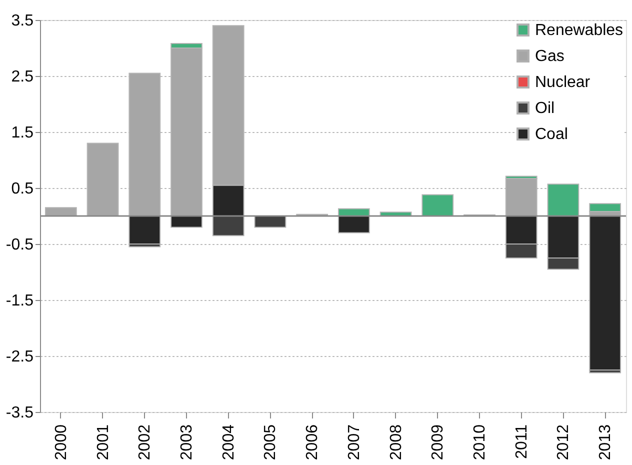 The image size is (632, 465). What do you see at coordinates (480, 442) in the screenshot?
I see `x-tick-label: 2010` at bounding box center [480, 442].